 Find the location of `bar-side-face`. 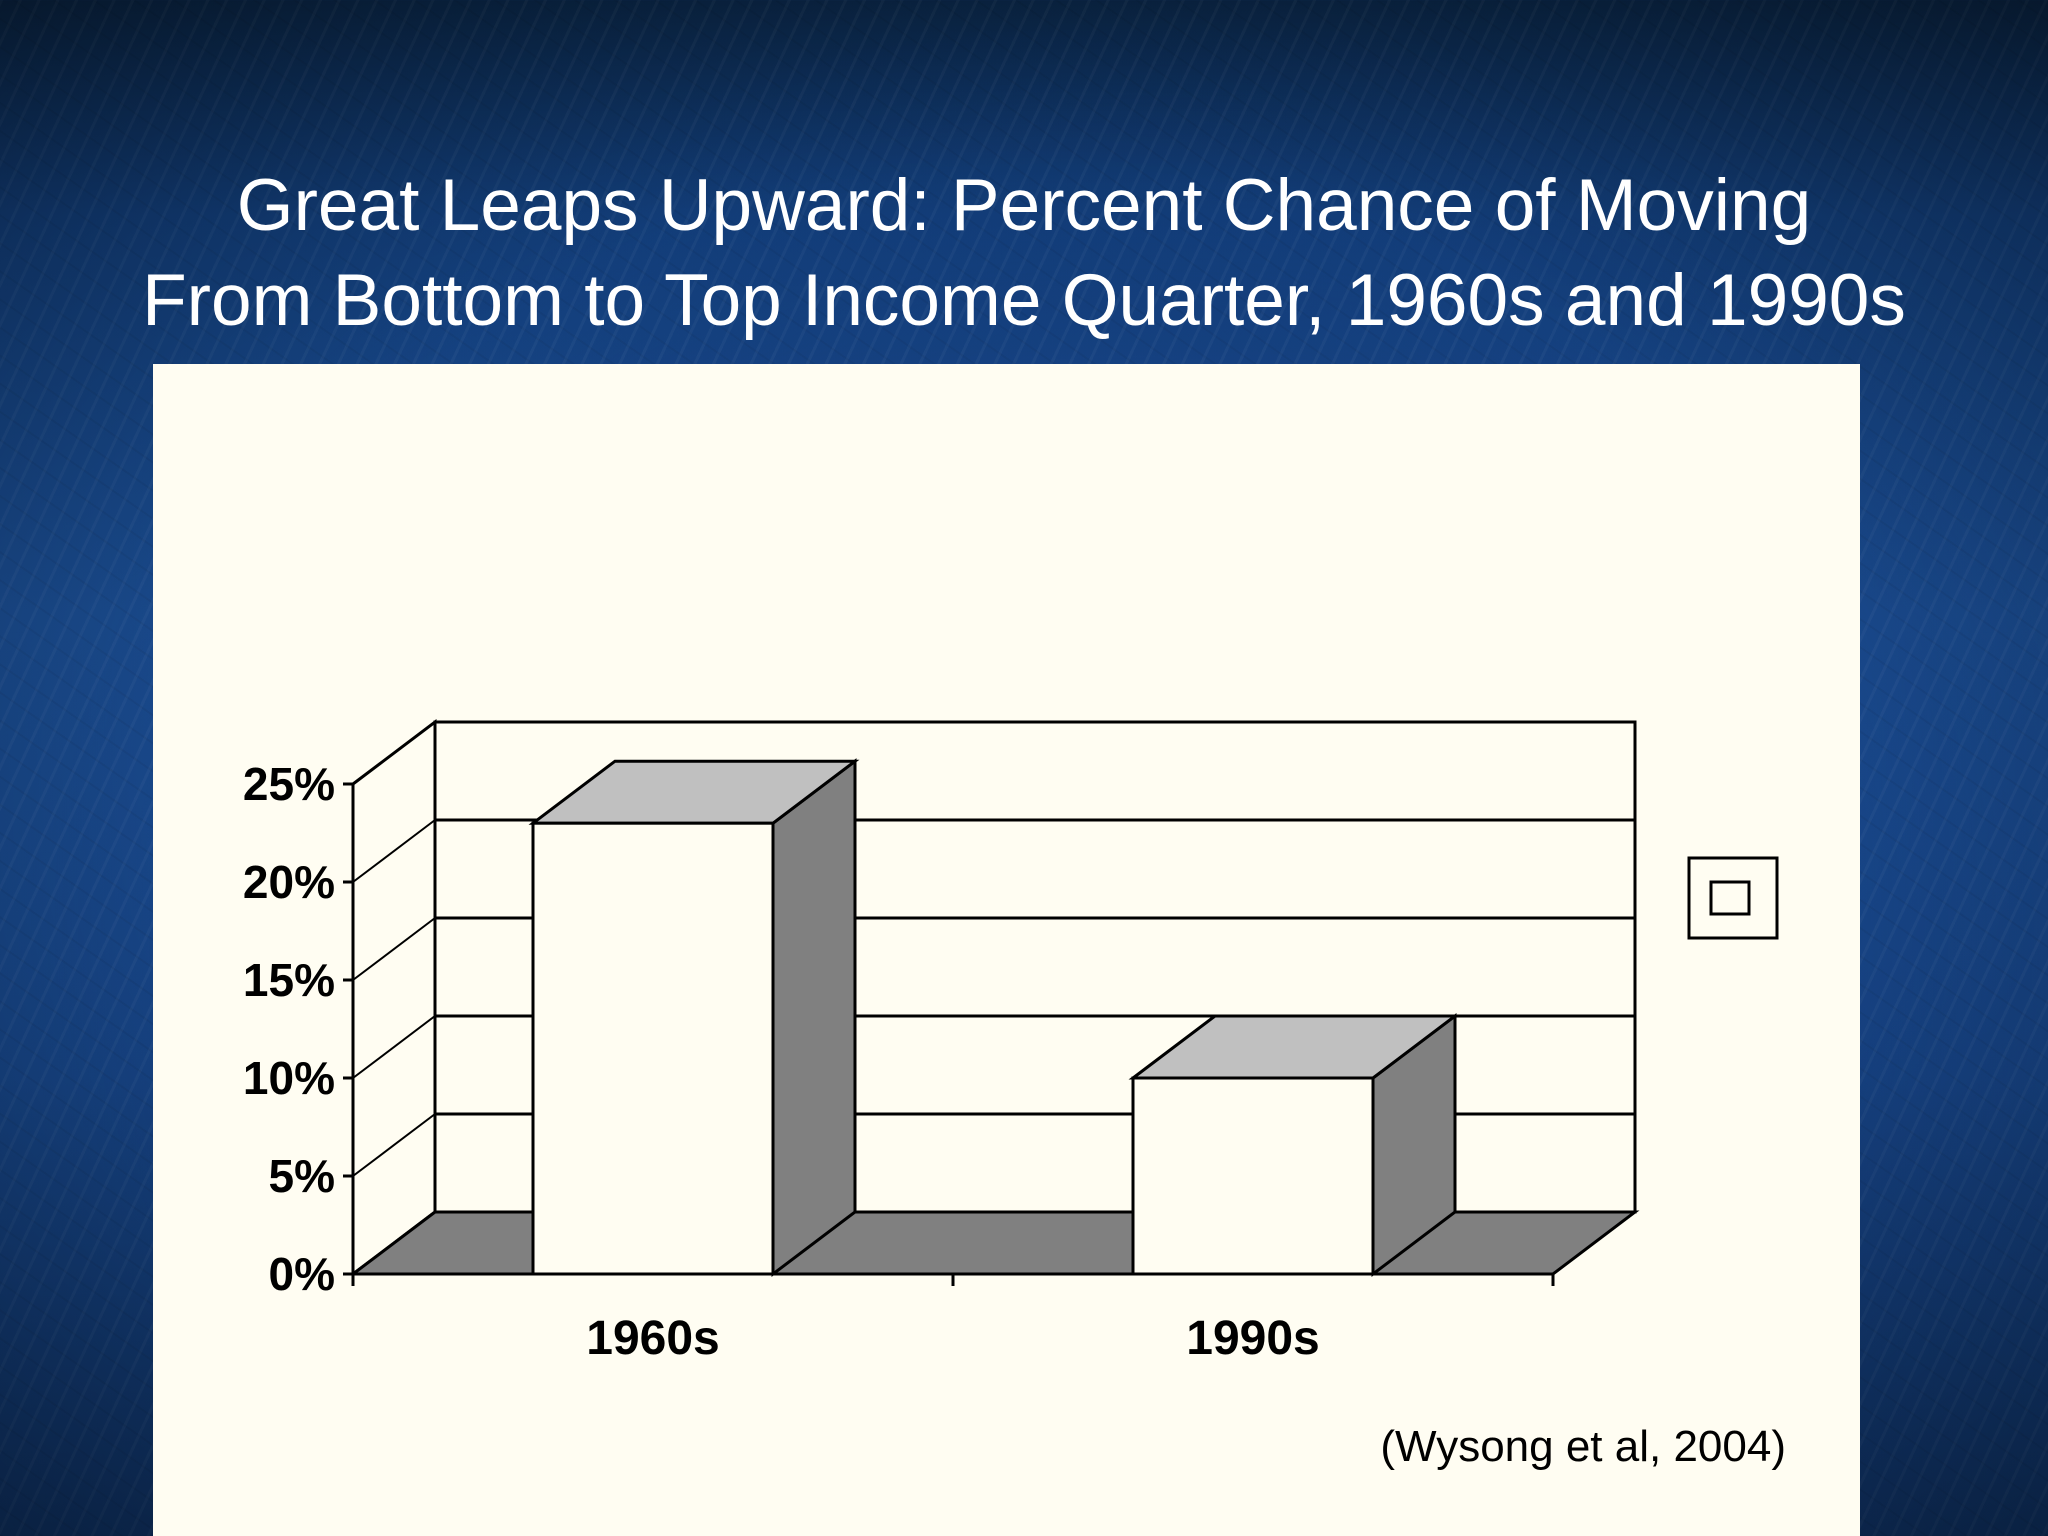

bar-side-face is located at coordinates (814, 1018).